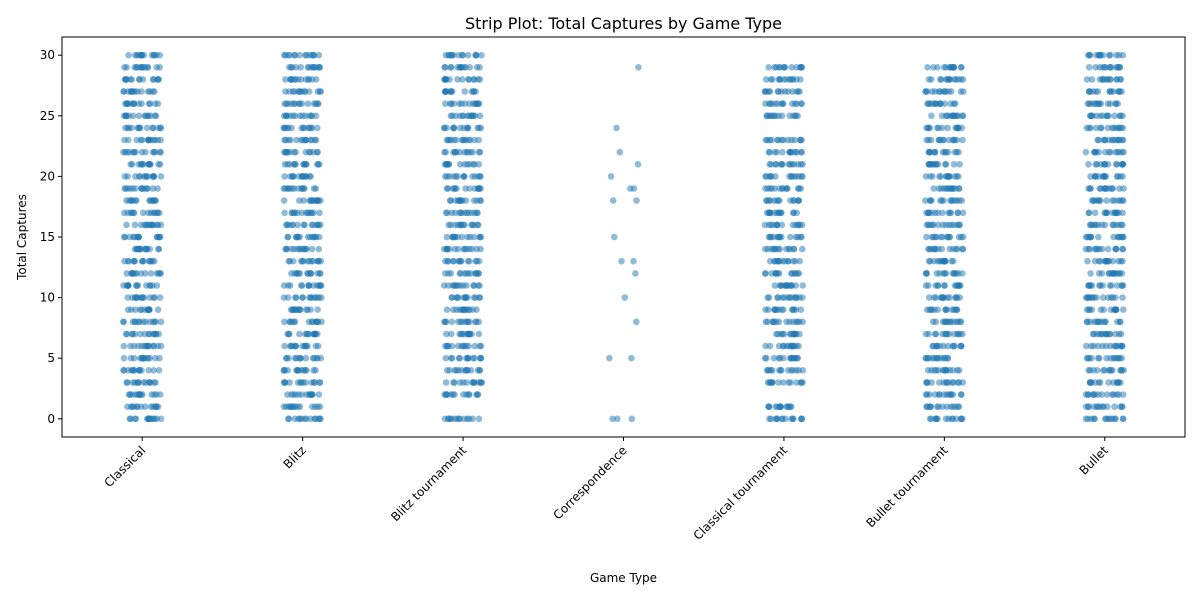 This screenshot has height=600, width=1200. I want to click on x-tick-label: Bullet, so click(1094, 460).